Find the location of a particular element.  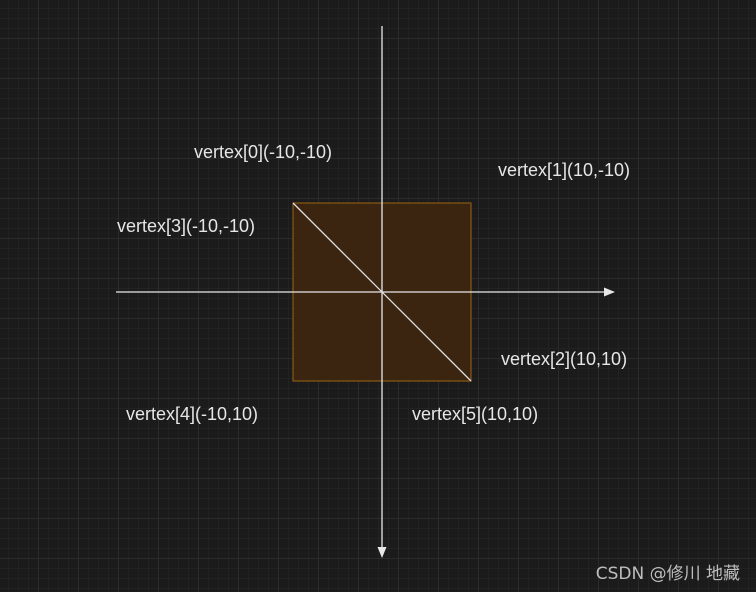

vertex-0-label: vertex[0](-10,-10) is located at coordinates (263, 152).